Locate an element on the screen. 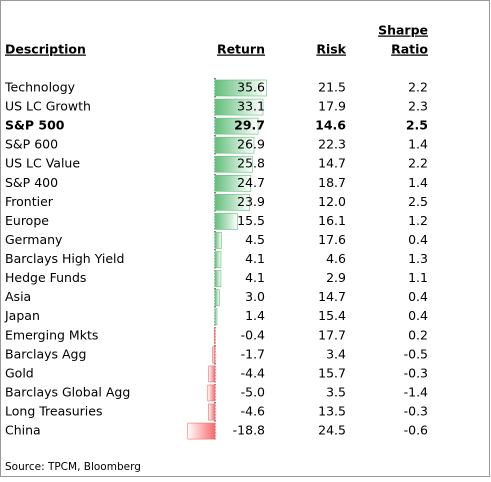 The image size is (491, 482). row-description: Long Treasuries is located at coordinates (54, 411).